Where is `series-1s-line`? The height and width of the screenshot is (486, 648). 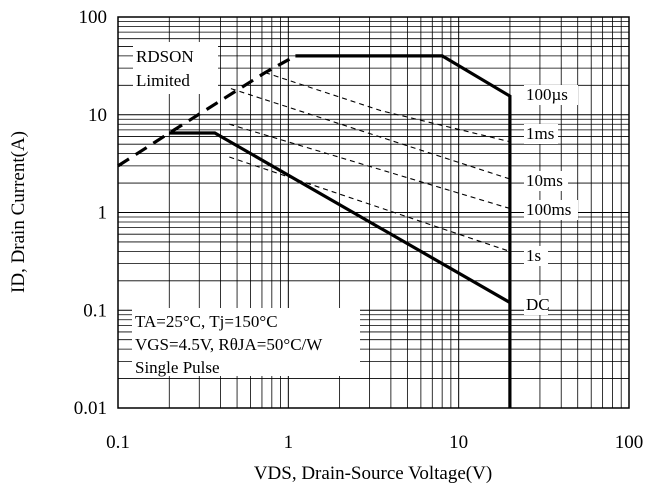
series-1s-line is located at coordinates (370, 204).